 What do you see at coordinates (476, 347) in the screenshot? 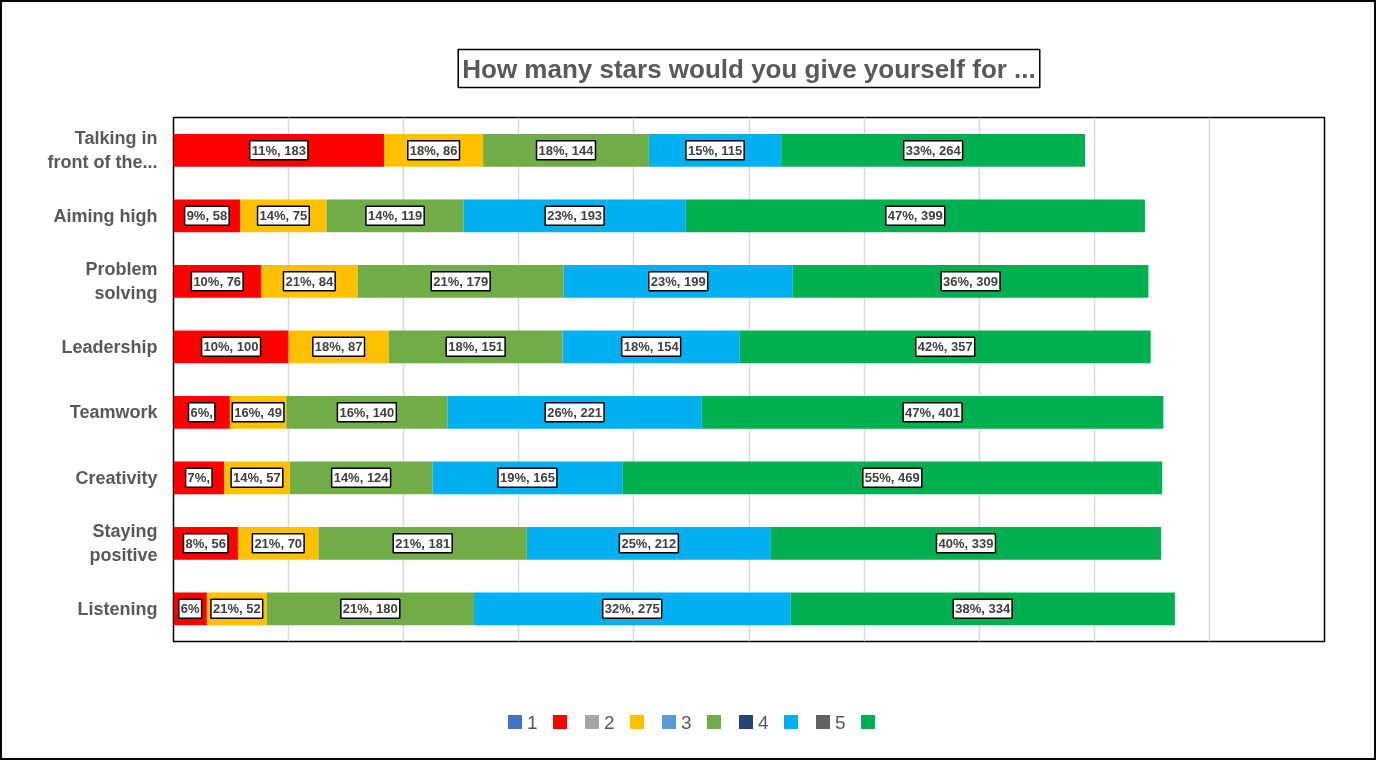
I see `data-label: 18%, 151` at bounding box center [476, 347].